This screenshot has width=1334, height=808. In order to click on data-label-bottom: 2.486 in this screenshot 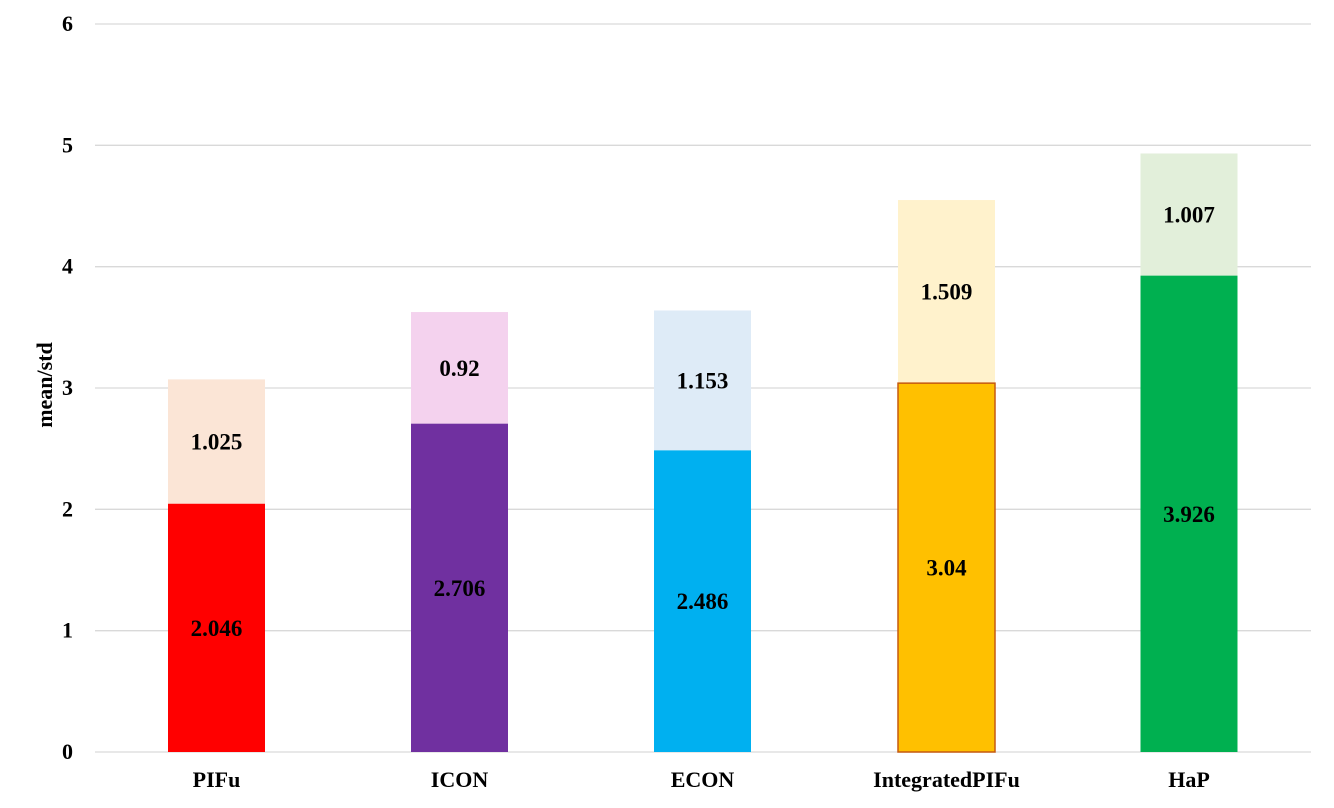, I will do `click(703, 601)`.